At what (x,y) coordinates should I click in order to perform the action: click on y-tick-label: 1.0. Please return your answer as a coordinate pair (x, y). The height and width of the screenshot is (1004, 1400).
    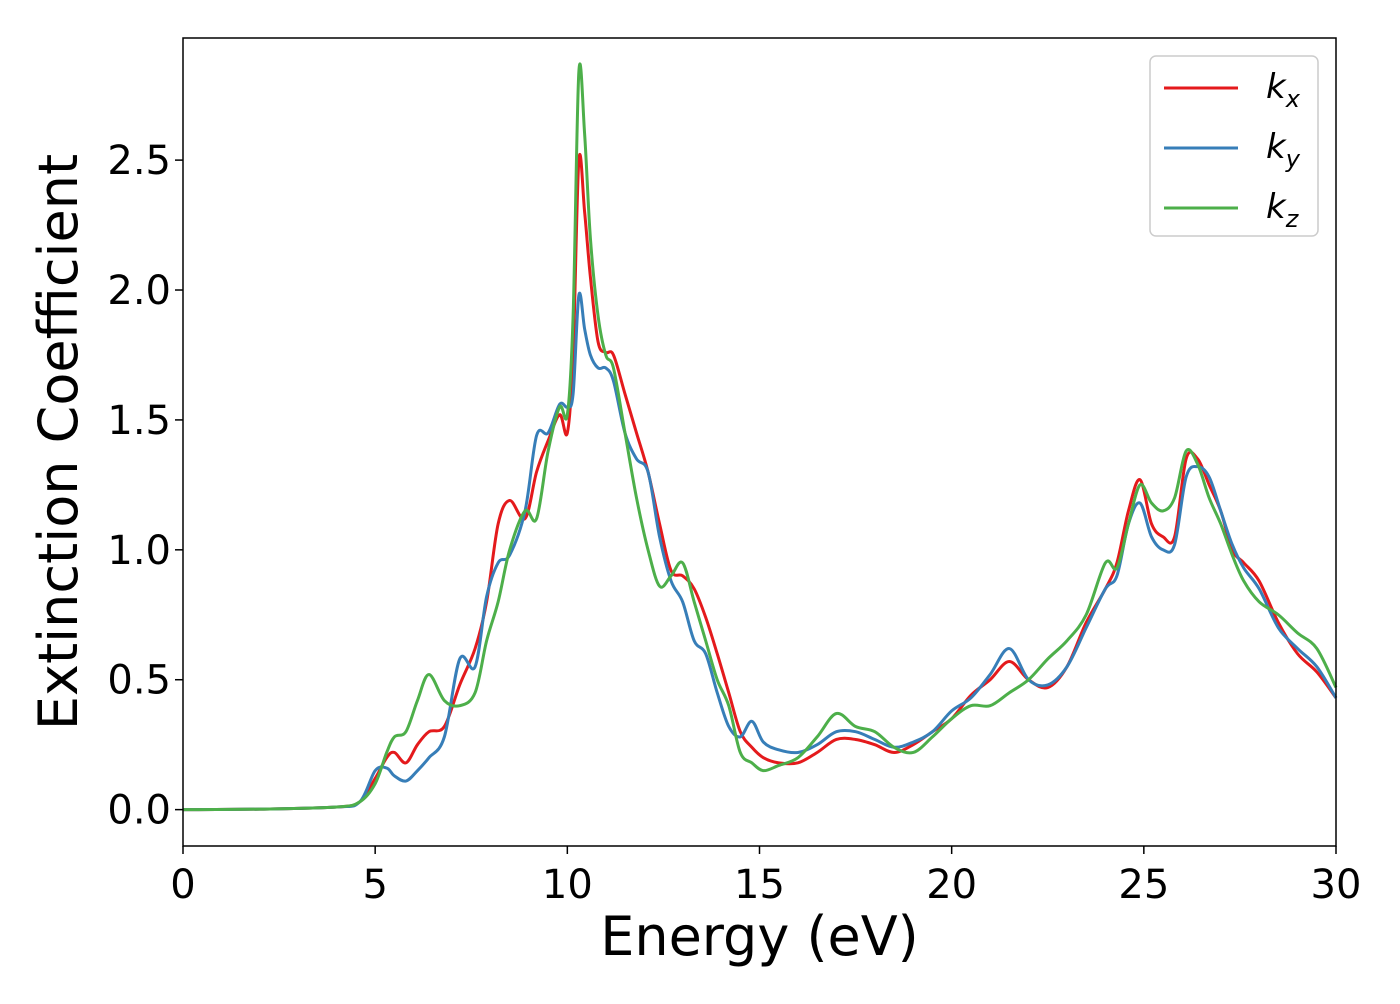
    Looking at the image, I should click on (139, 551).